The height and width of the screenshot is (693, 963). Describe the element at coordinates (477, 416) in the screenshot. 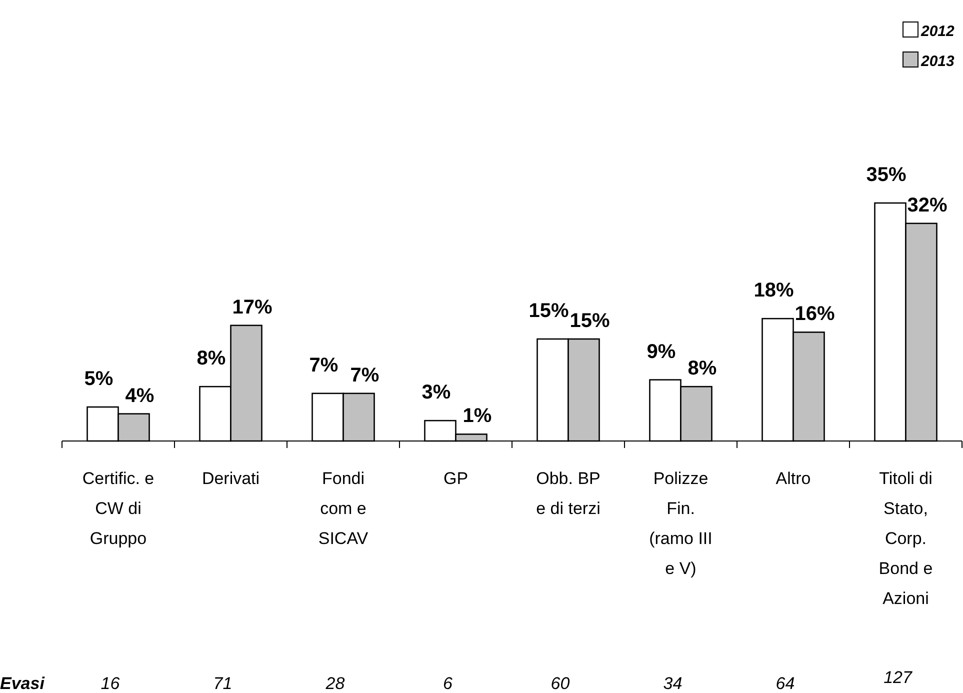

I see `data-label: 1%` at that location.